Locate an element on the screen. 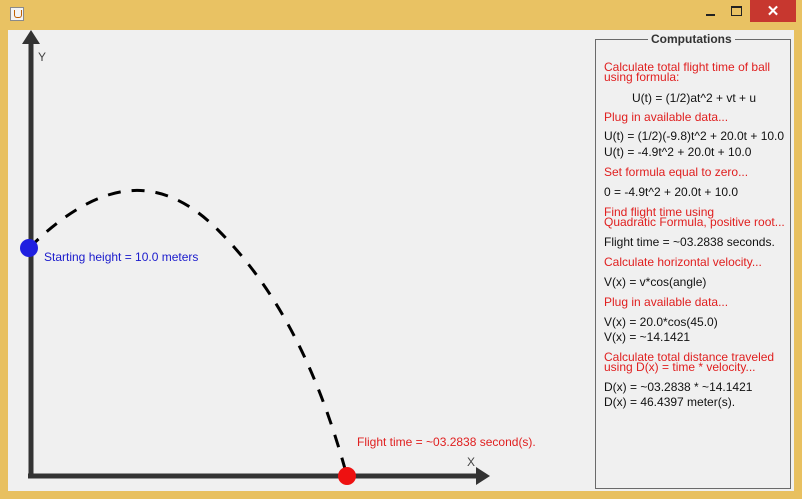 This screenshot has width=802, height=499. close-button: ✕ is located at coordinates (773, 11).